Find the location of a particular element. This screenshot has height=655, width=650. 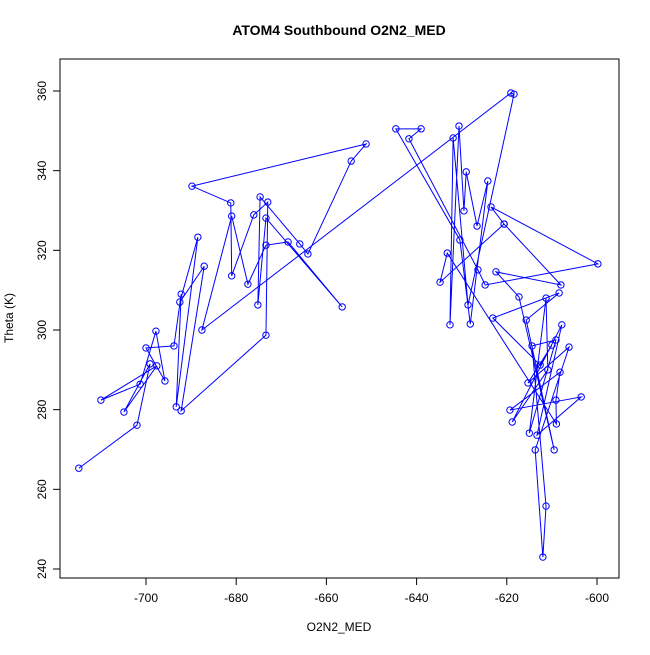

x-tick-label: -600 is located at coordinates (597, 598).